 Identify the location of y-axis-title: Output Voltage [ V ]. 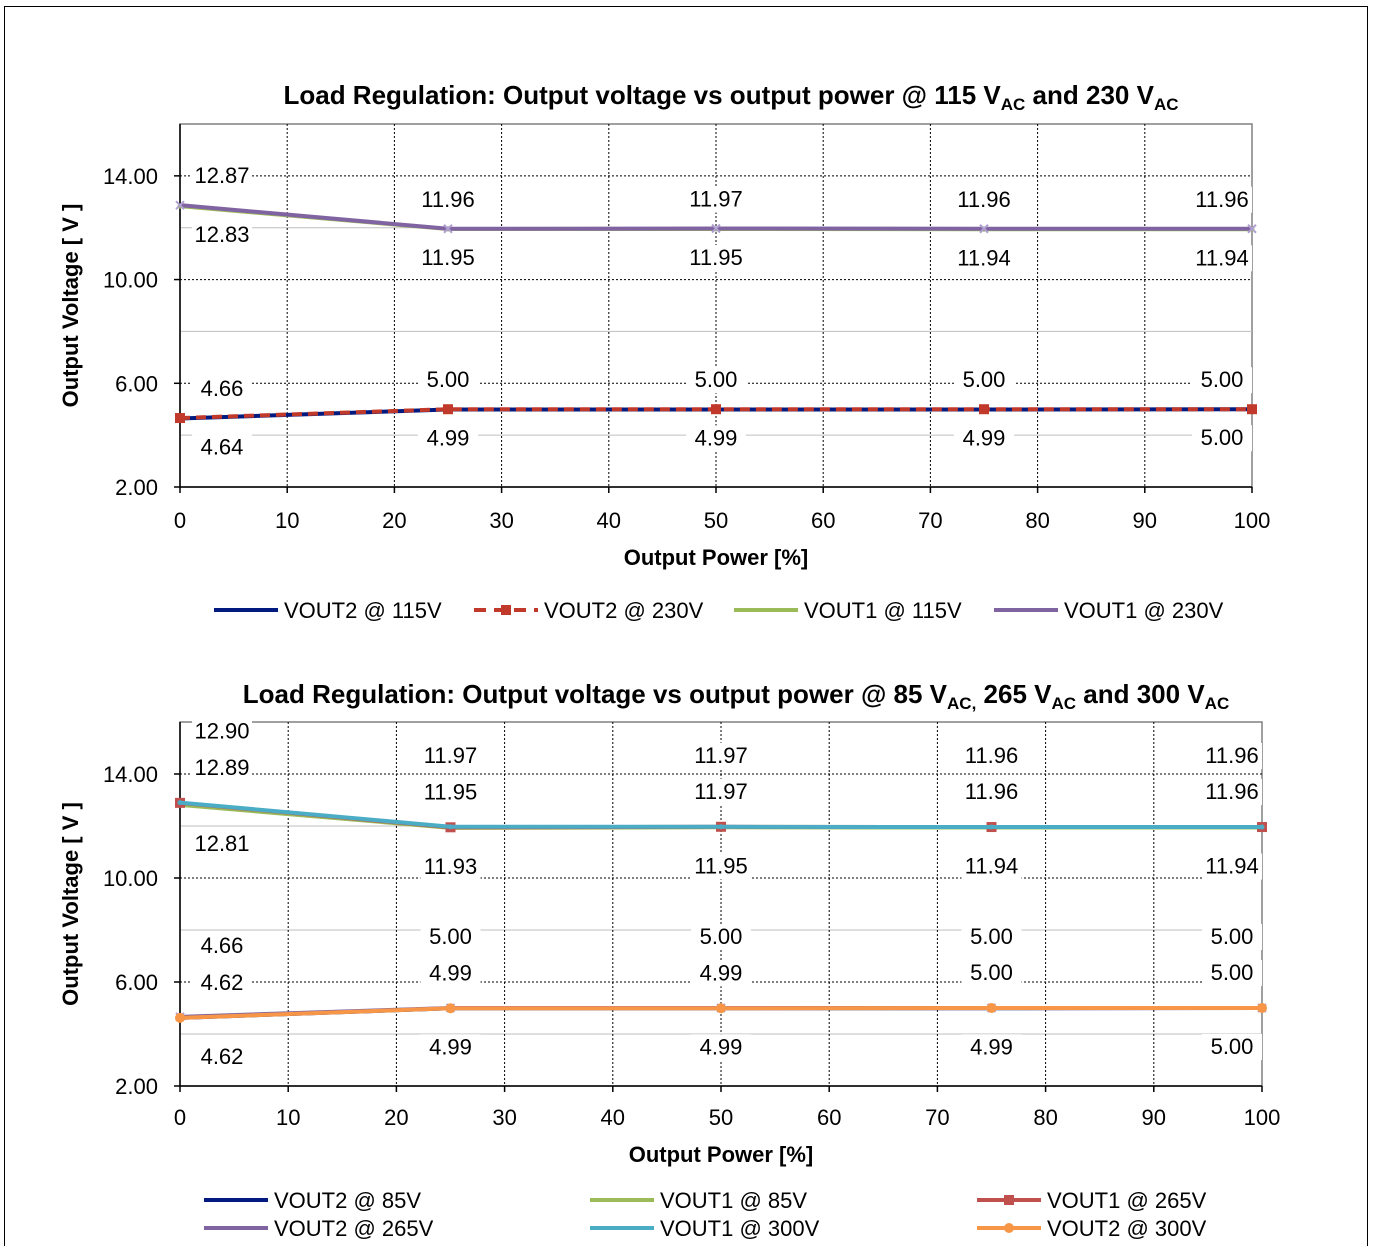
(70, 306).